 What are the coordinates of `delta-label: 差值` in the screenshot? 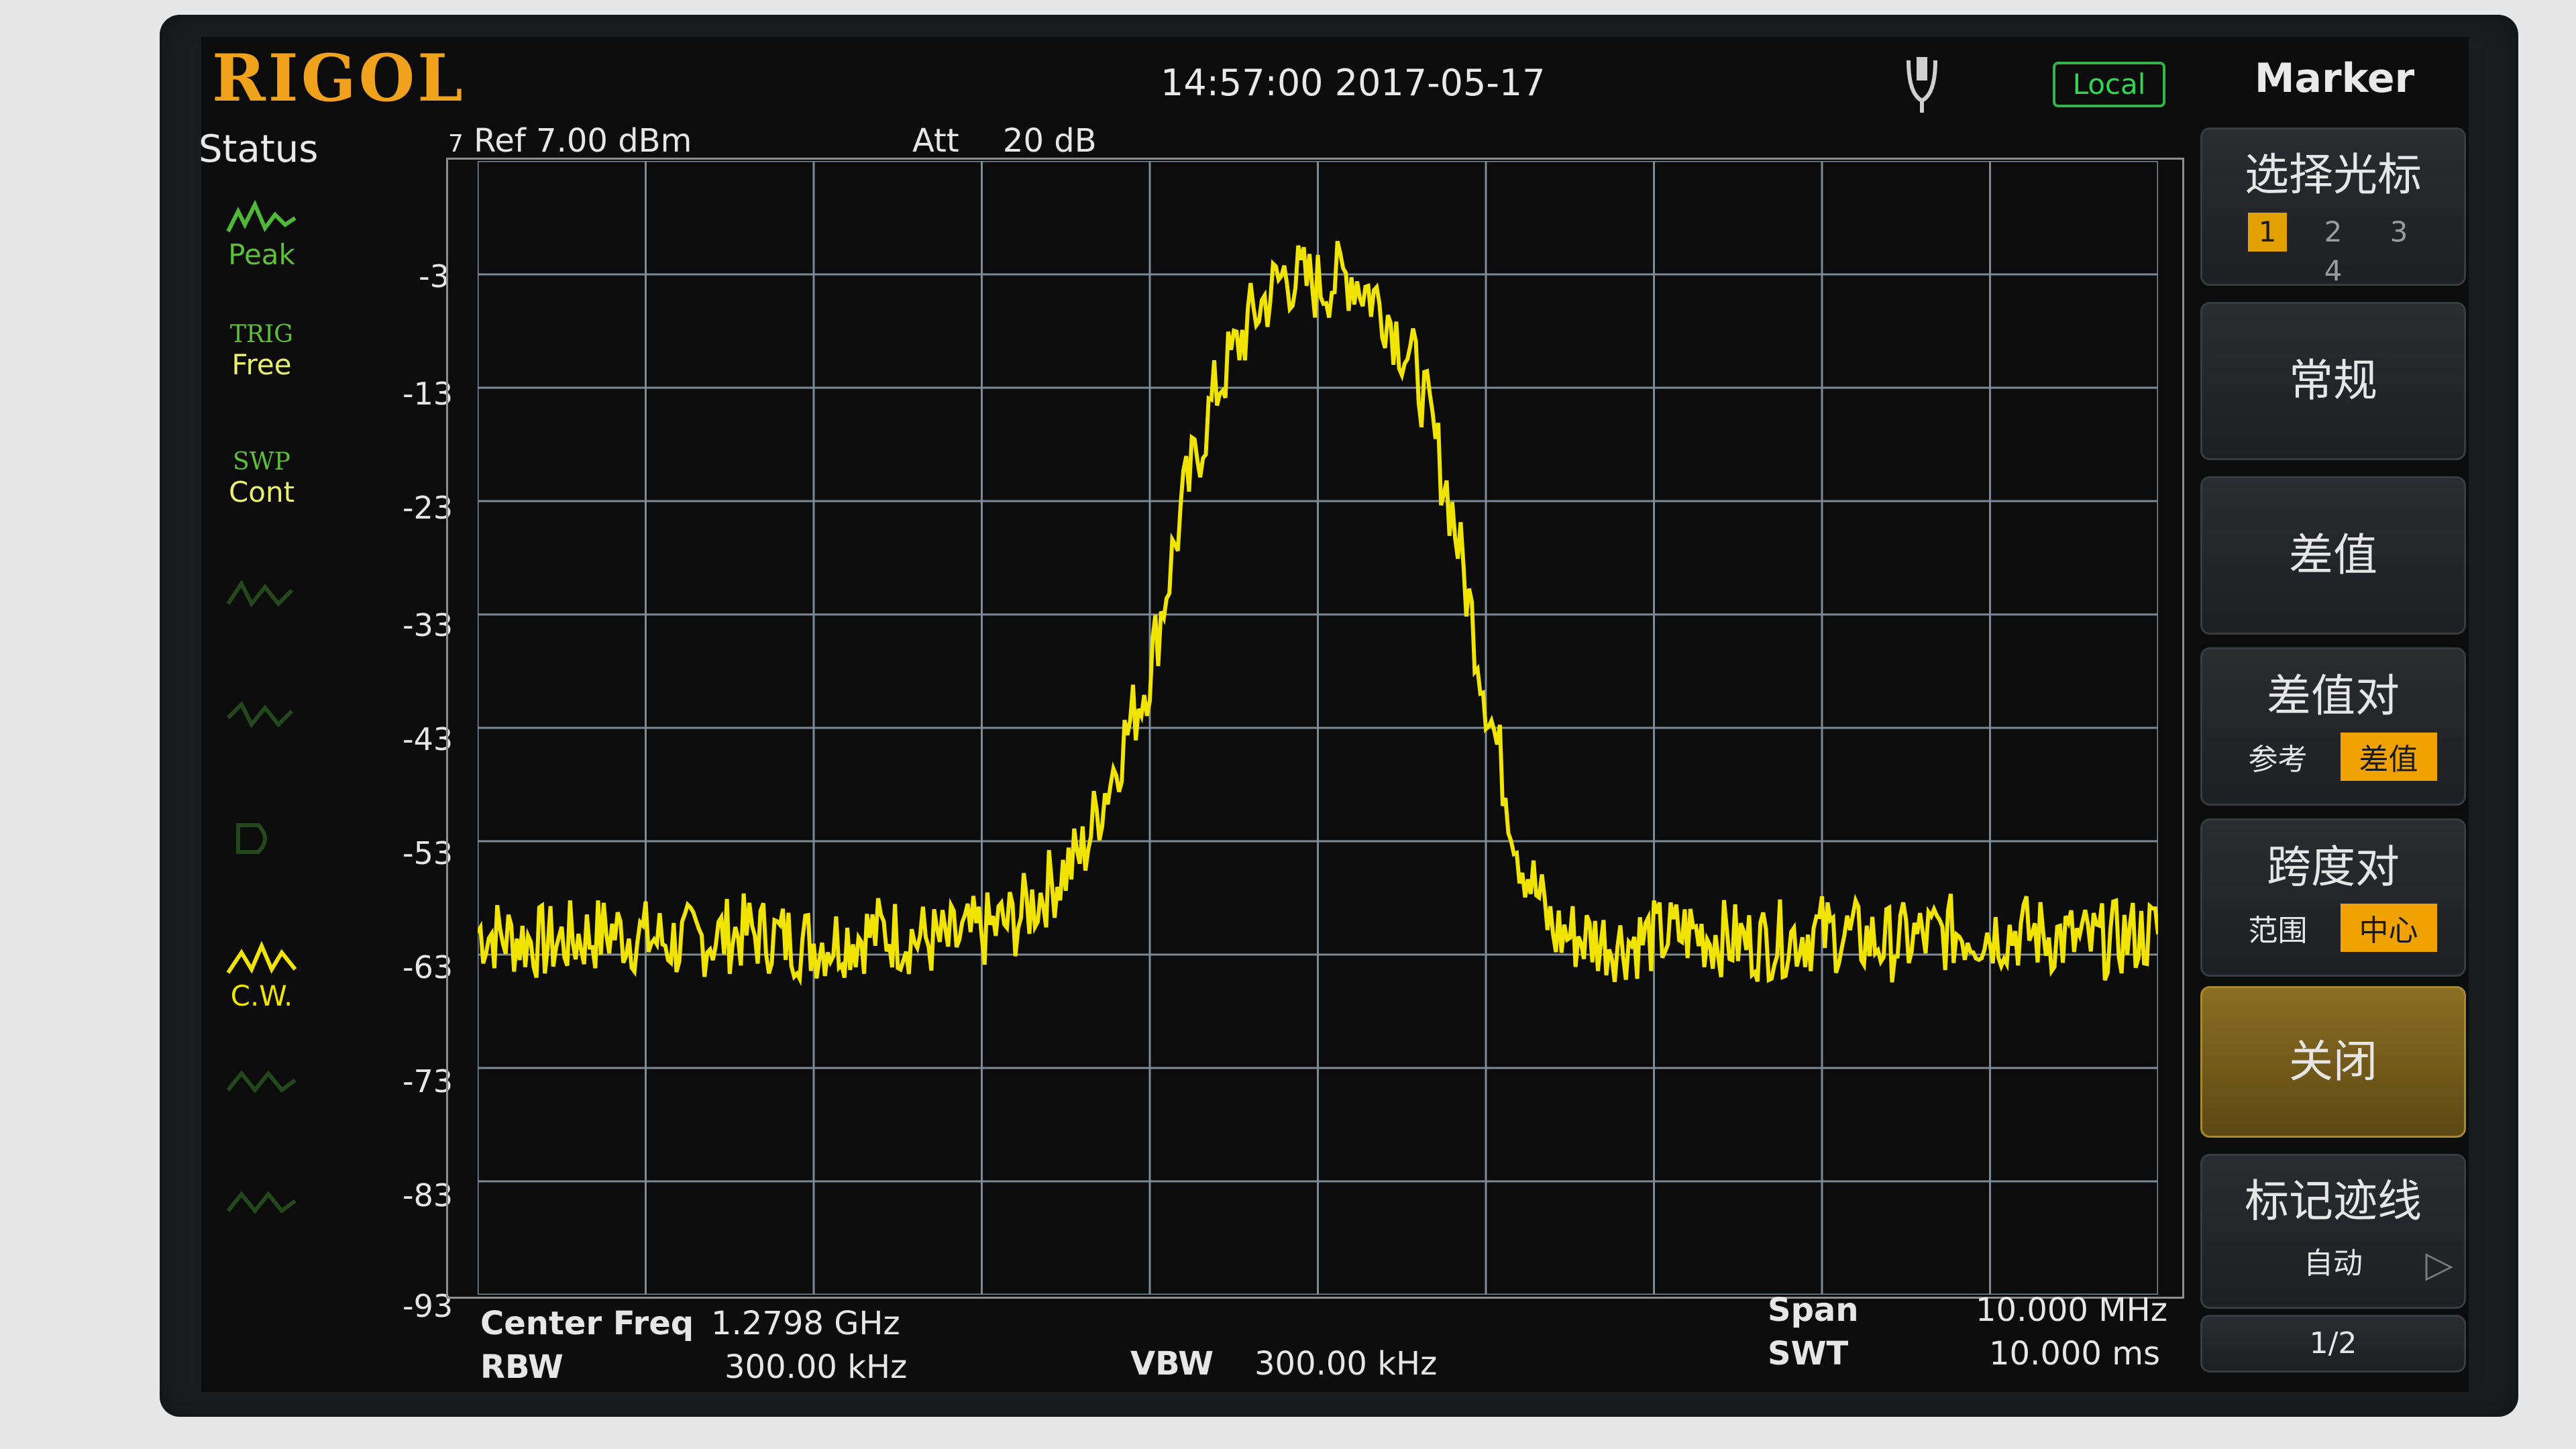 It's located at (2333, 555).